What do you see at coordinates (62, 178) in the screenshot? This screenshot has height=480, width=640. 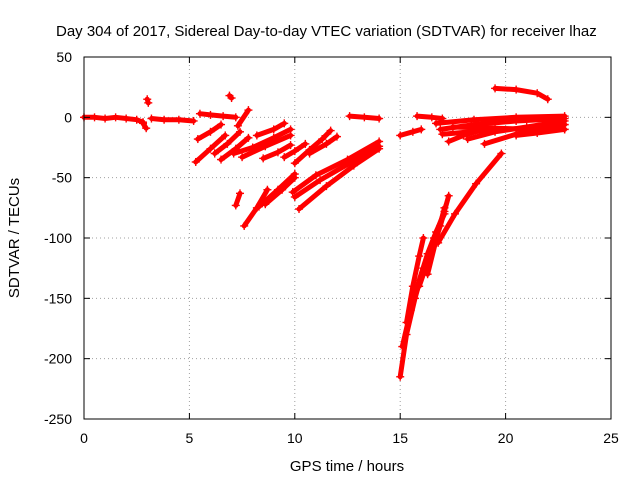 I see `y-tick-label: -50` at bounding box center [62, 178].